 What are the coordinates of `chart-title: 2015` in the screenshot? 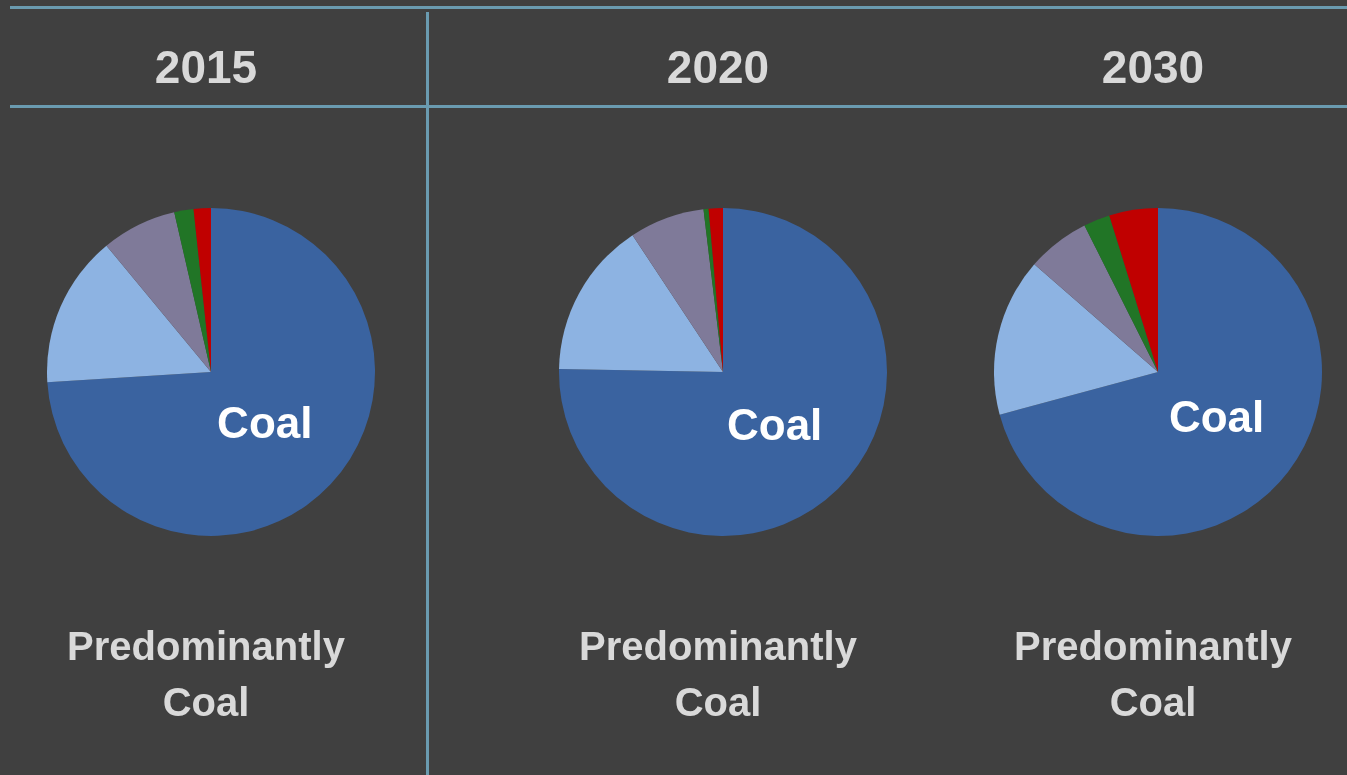 It's located at (206, 67).